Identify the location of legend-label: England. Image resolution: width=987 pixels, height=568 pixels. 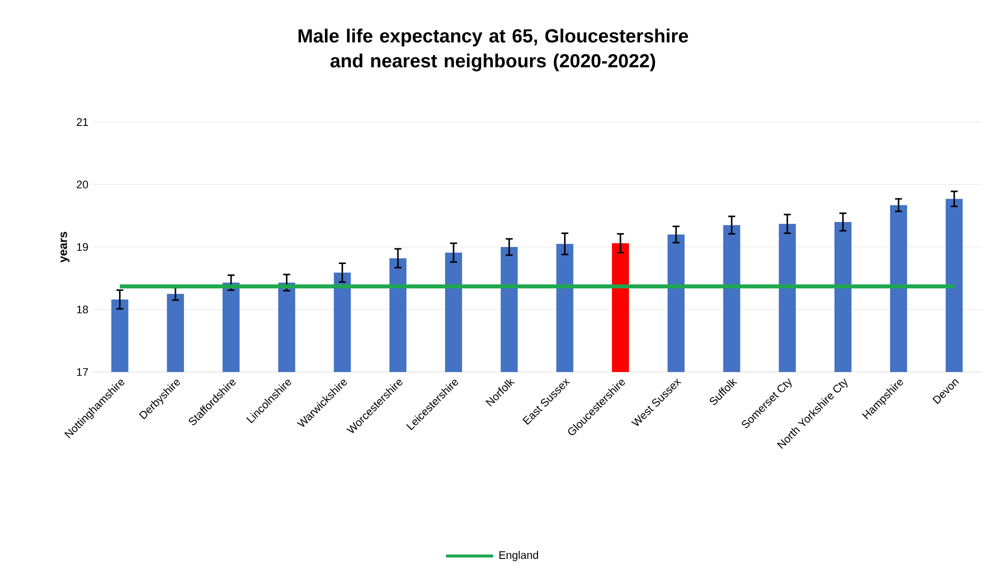
(518, 556).